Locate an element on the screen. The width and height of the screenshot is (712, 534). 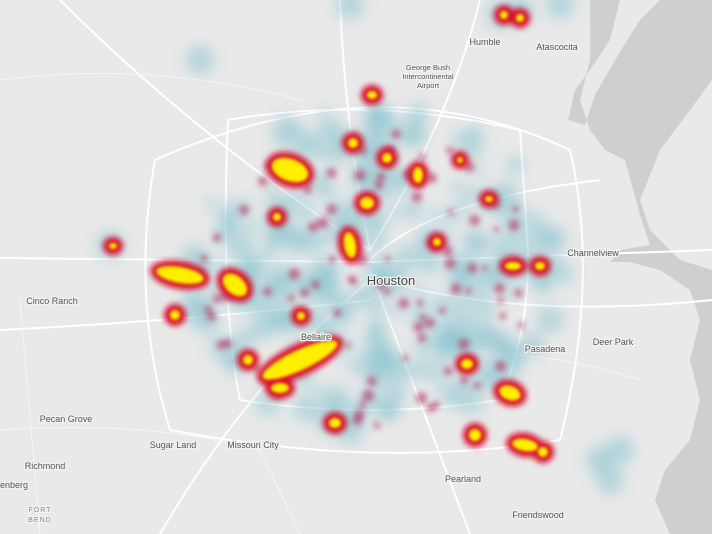
place-label: Pecan Grove is located at coordinates (66, 419).